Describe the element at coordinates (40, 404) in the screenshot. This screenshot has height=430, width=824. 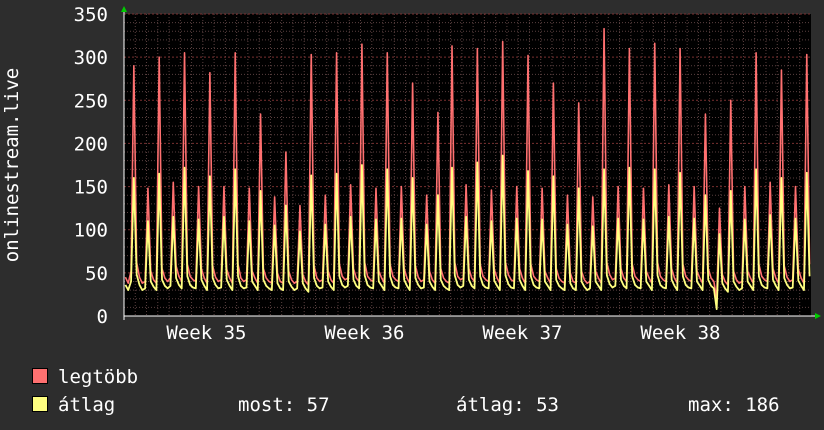
I see `legend-swatch-avg` at that location.